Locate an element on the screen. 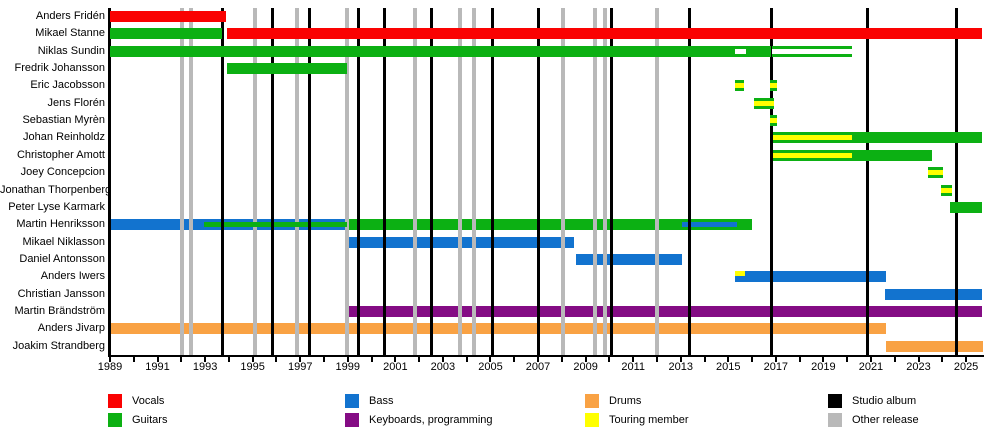 Image resolution: width=1000 pixels, height=442 pixels. member-label: Anders Jivarp is located at coordinates (71, 328).